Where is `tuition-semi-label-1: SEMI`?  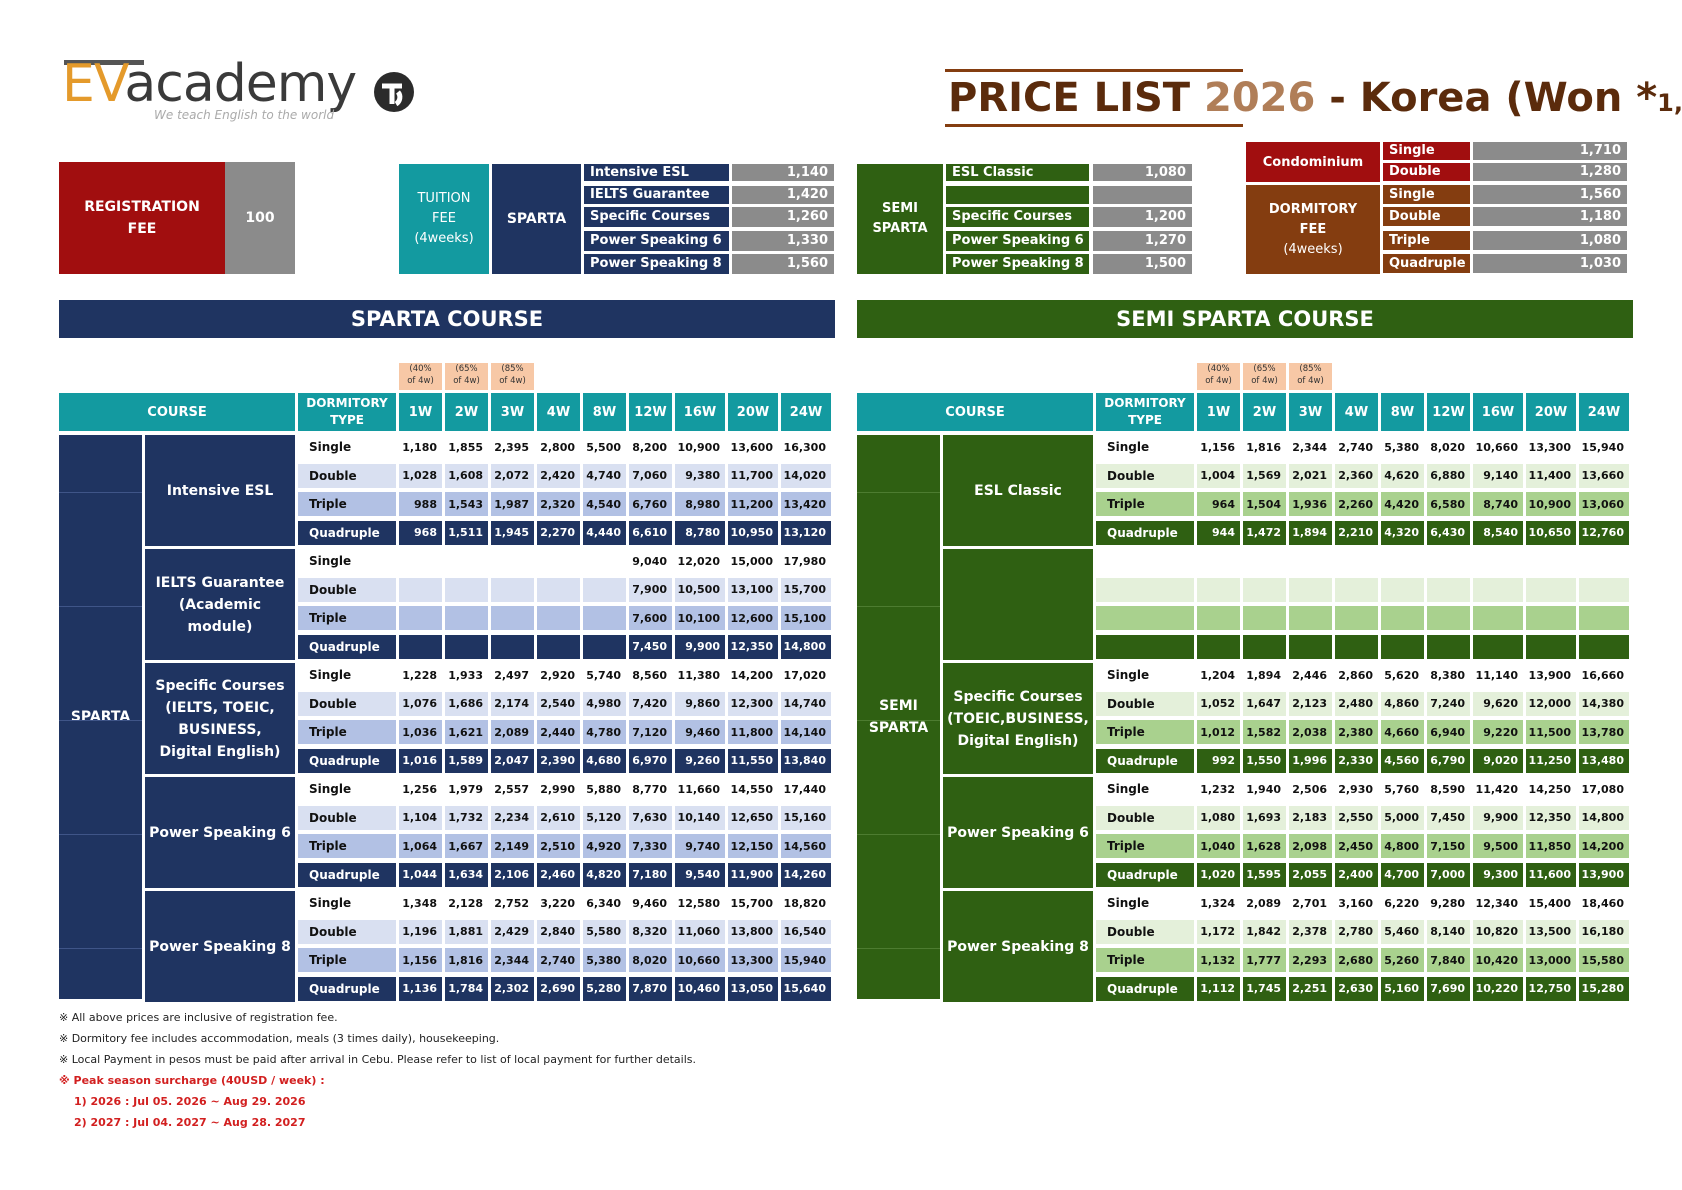
tuition-semi-label-1: SEMI is located at coordinates (900, 208).